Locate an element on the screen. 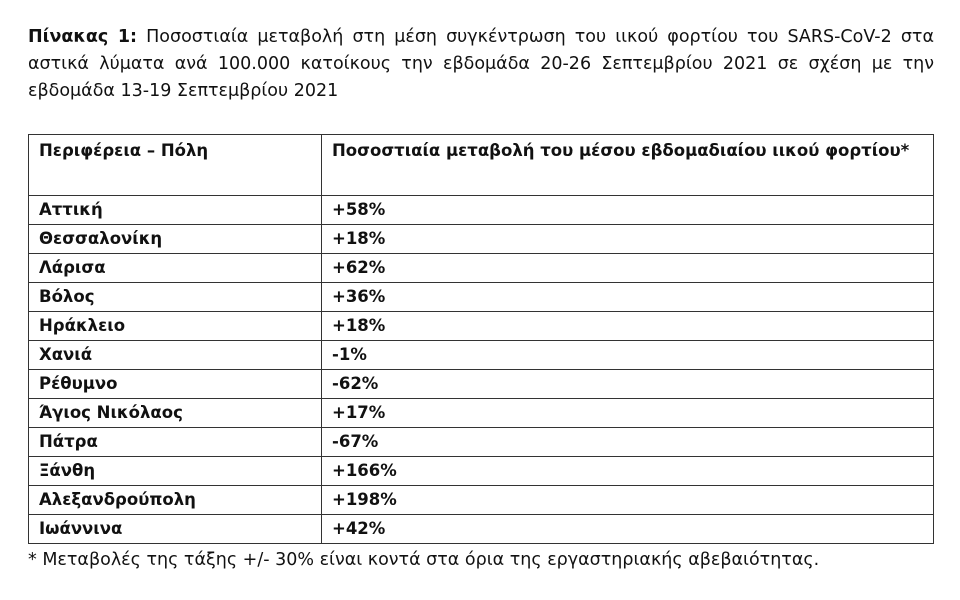 The image size is (960, 600). region-cell: Πάτρα is located at coordinates (175, 442).